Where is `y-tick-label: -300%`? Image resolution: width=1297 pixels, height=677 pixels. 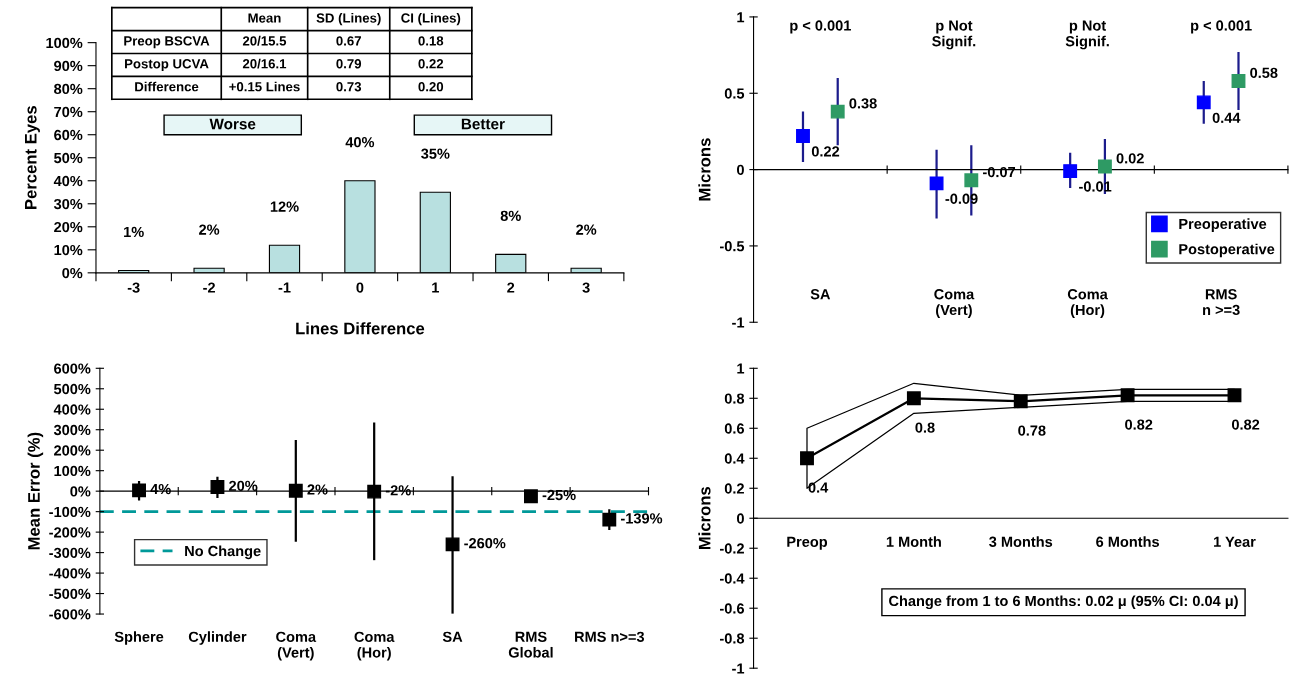
y-tick-label: -300% is located at coordinates (70, 553).